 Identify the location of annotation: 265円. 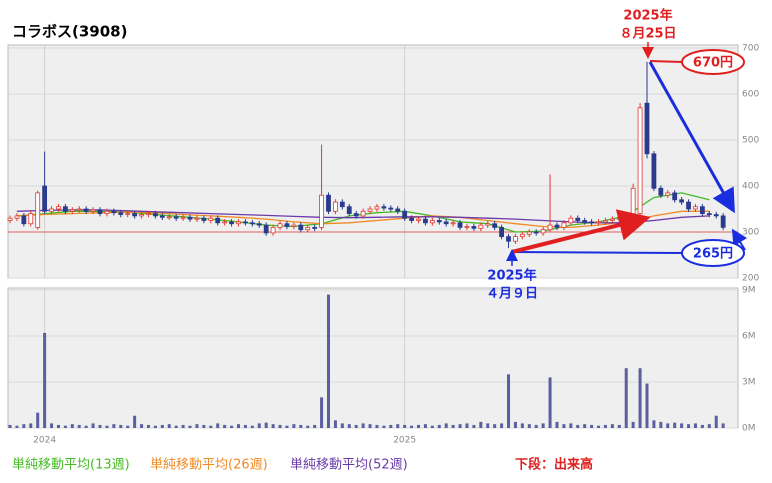
(713, 254).